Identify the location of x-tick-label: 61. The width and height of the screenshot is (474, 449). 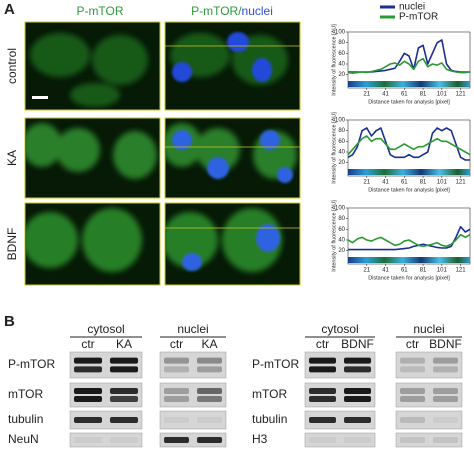
(404, 183).